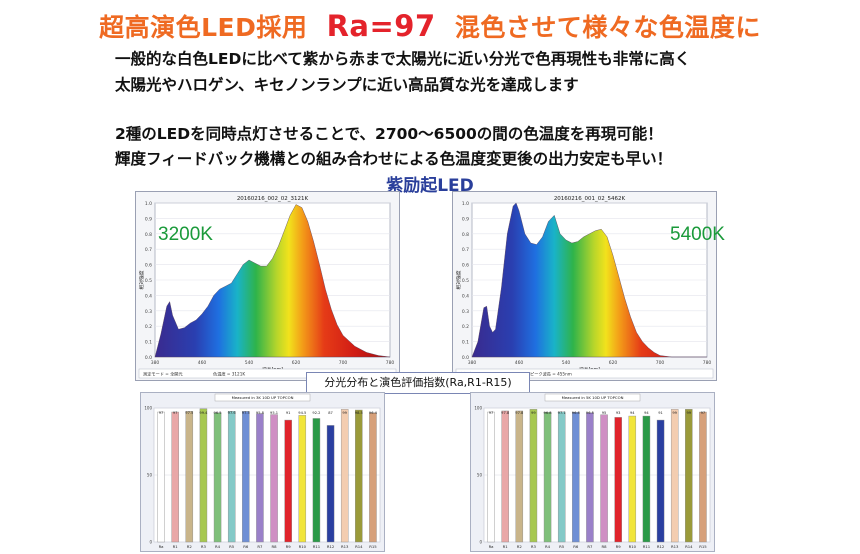  I want to click on x-tick-label: 700, so click(660, 363).